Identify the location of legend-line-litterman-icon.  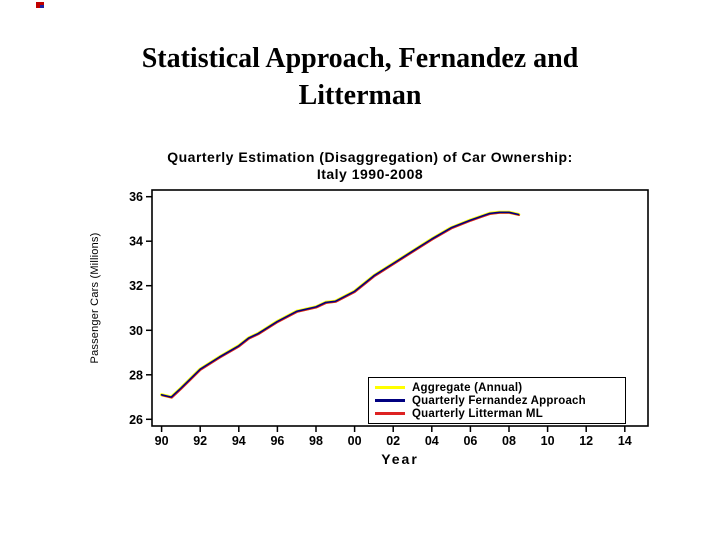
(390, 413).